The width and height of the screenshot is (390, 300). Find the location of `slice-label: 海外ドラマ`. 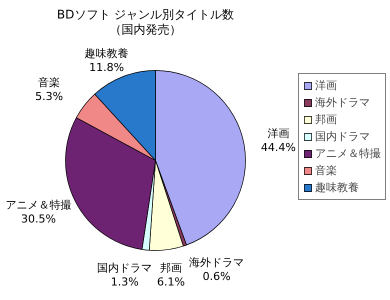

slice-label: 海外ドラマ is located at coordinates (216, 262).